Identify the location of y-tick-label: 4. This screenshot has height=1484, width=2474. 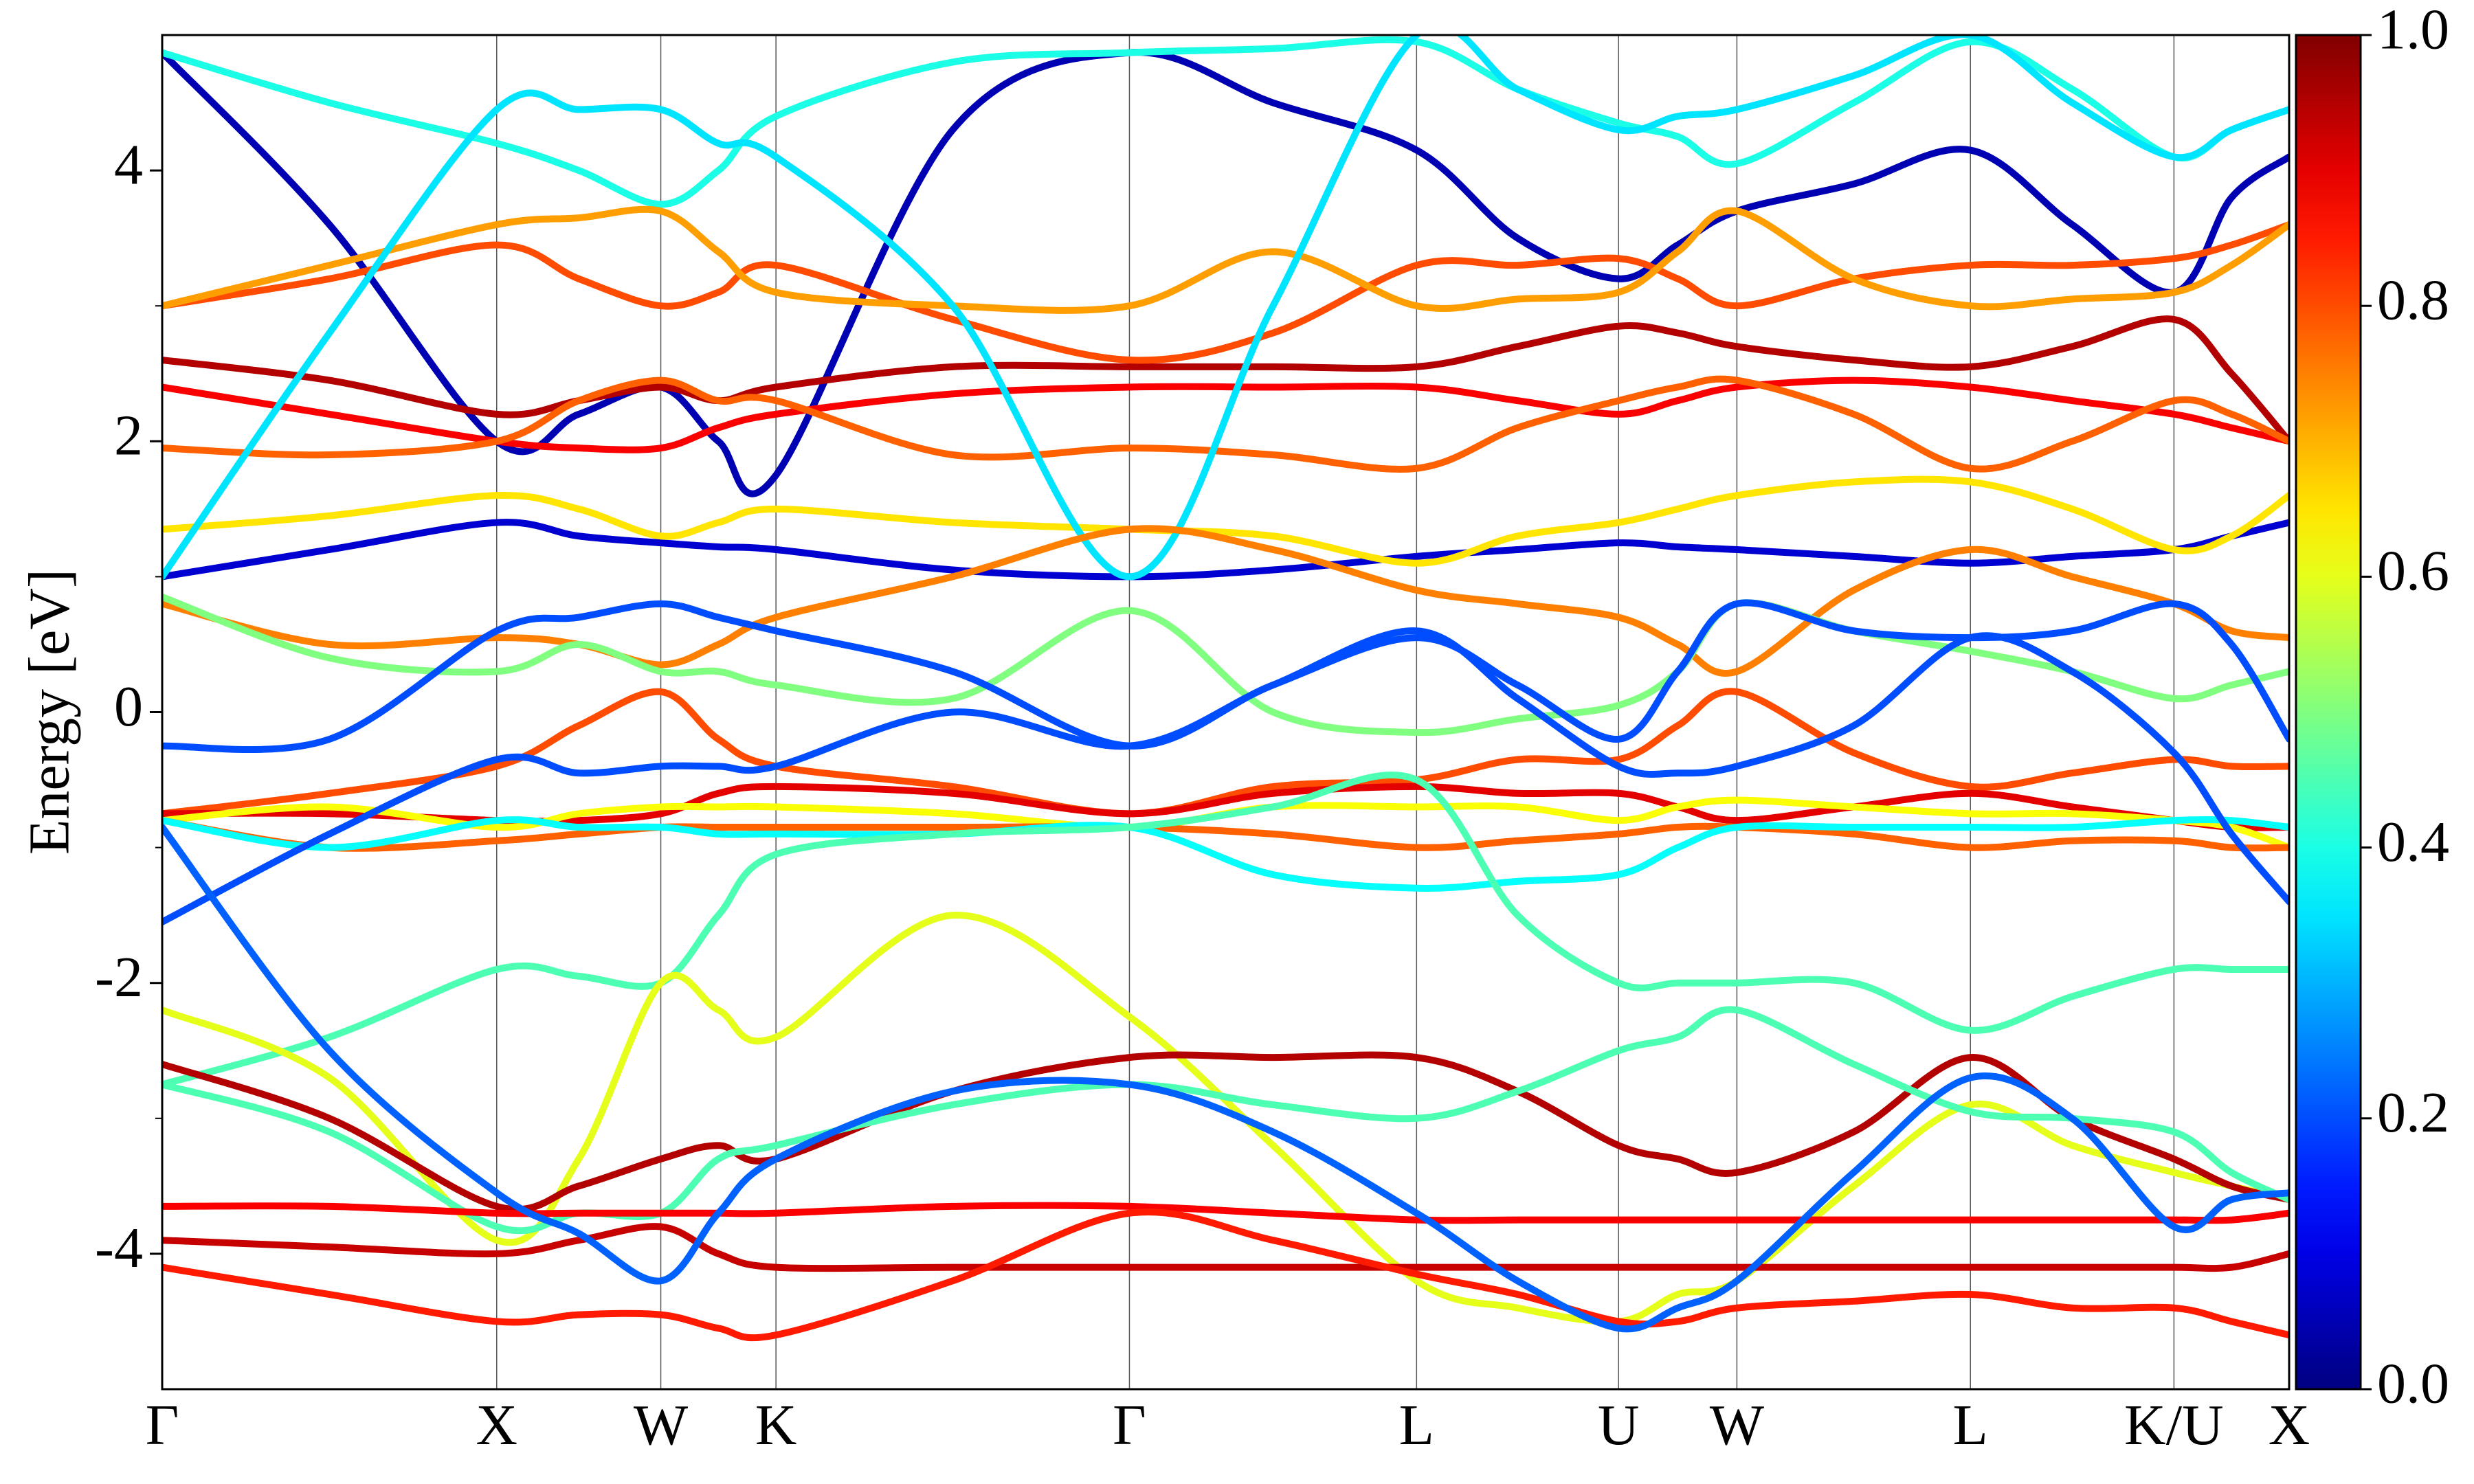
(128, 164).